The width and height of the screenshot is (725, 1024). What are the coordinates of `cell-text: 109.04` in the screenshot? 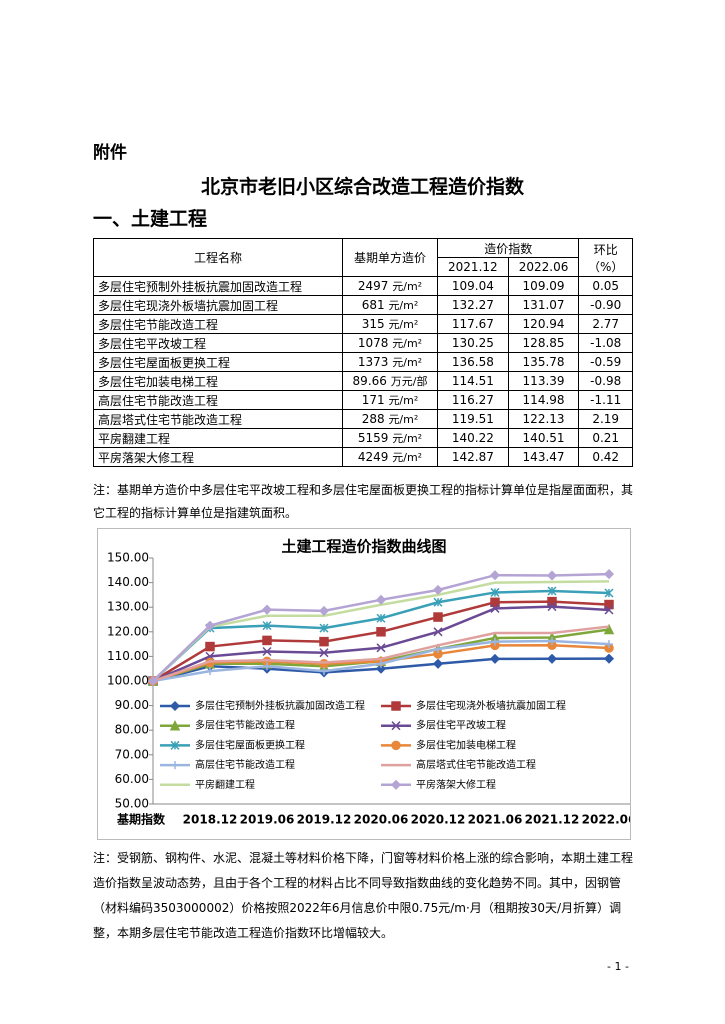 It's located at (472, 286).